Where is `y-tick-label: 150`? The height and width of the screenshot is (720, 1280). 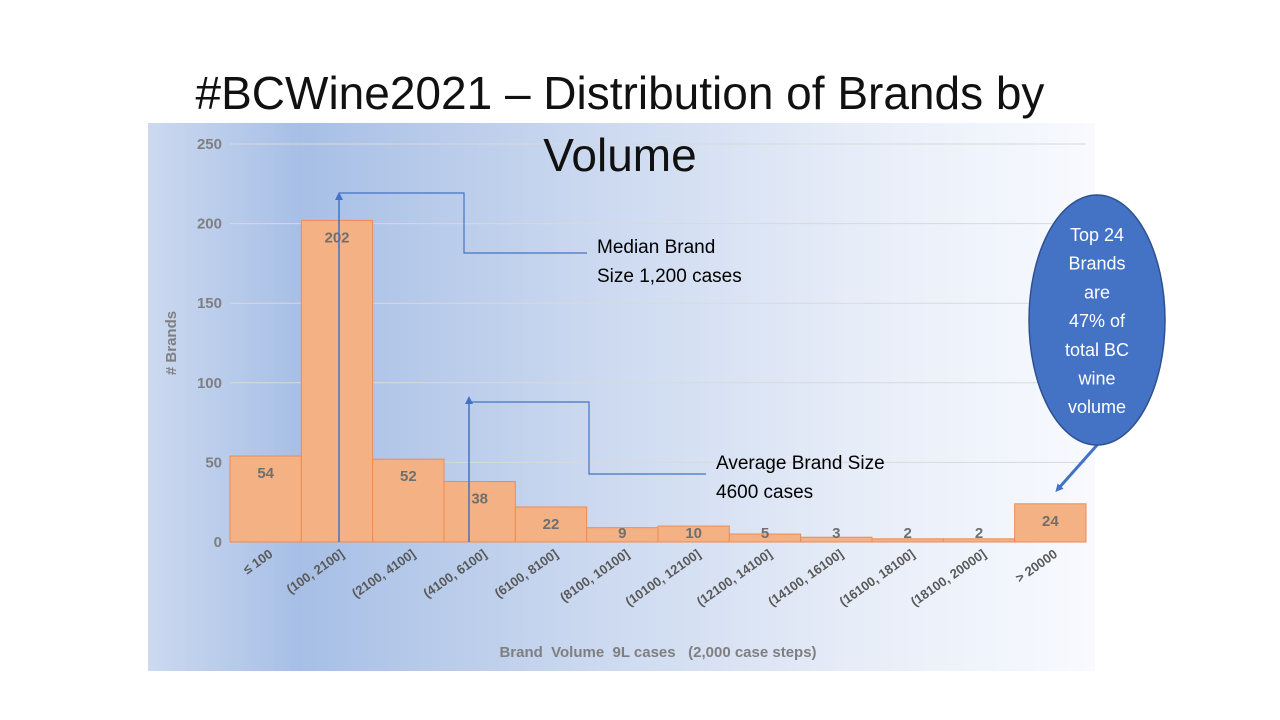
y-tick-label: 150 is located at coordinates (209, 303).